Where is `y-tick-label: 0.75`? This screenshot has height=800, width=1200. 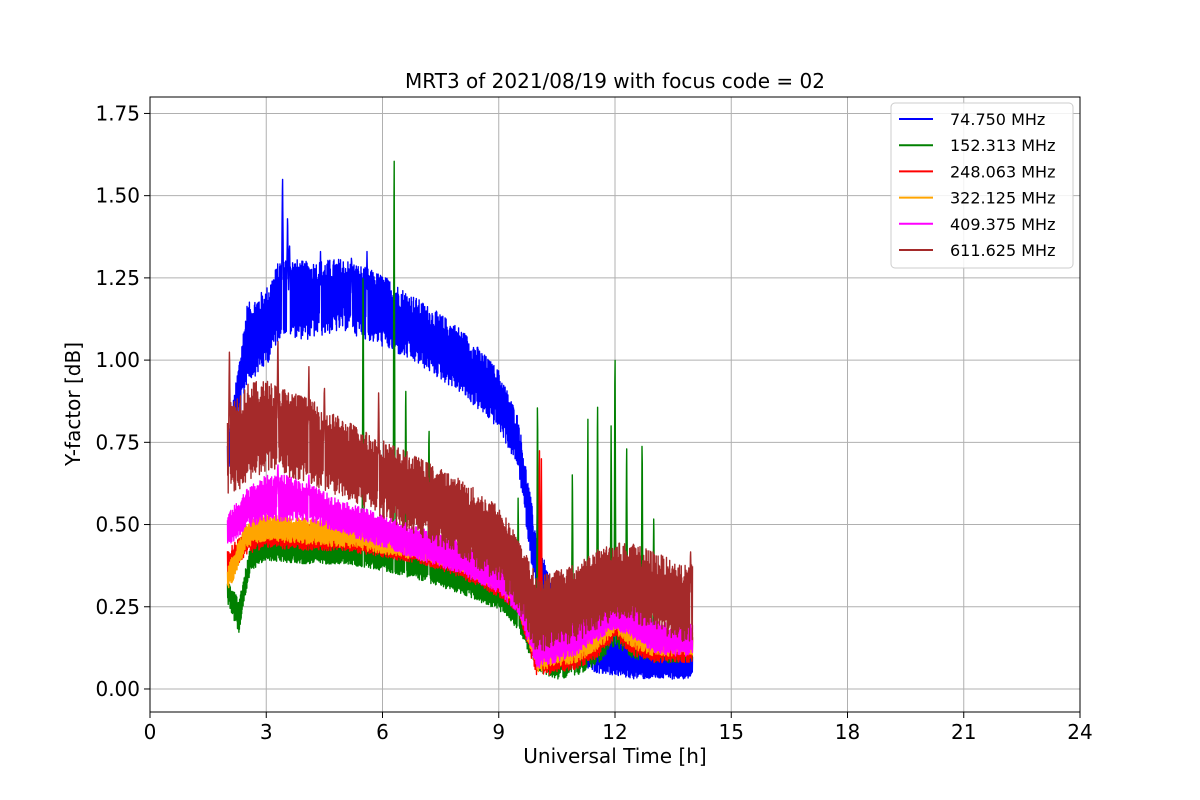
y-tick-label: 0.75 is located at coordinates (117, 442).